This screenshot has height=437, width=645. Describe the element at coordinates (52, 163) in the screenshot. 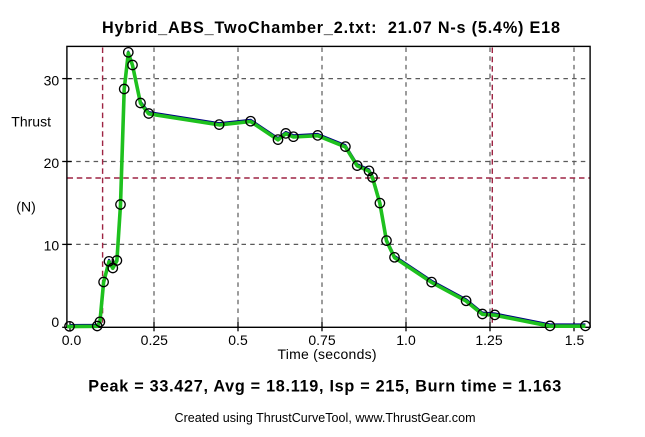

I see `svg-text: 20` at that location.